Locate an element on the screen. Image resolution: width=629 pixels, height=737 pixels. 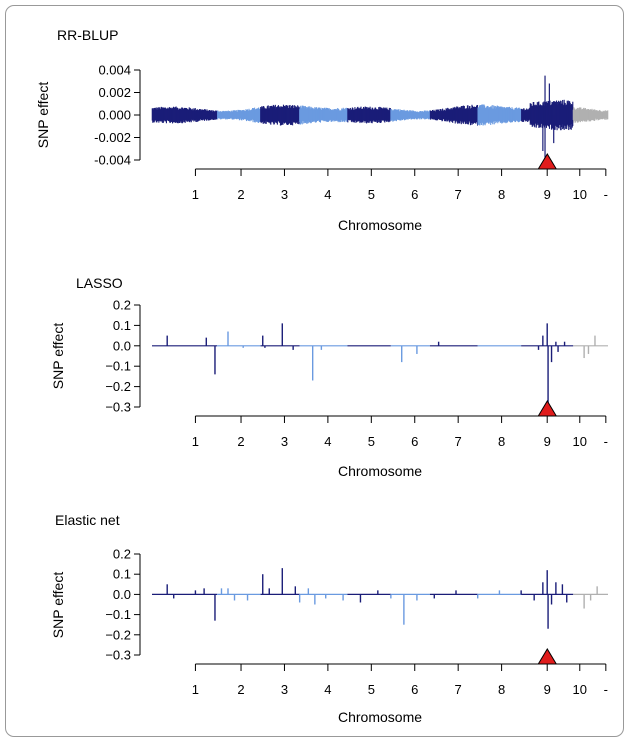
panel-title: Elastic net is located at coordinates (87, 520).